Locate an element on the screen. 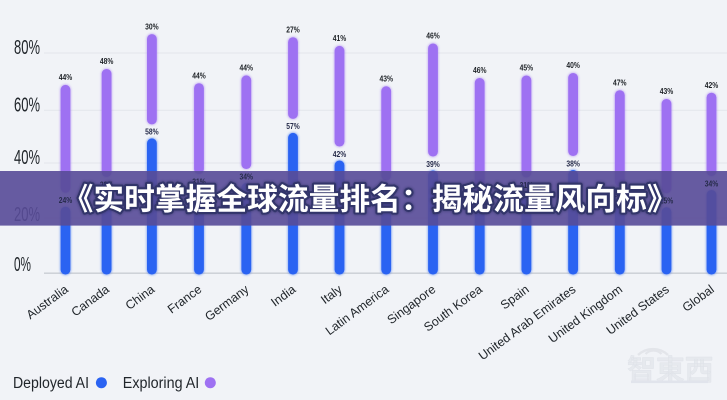 This screenshot has height=400, width=727. svg-text: 25% is located at coordinates (667, 201).